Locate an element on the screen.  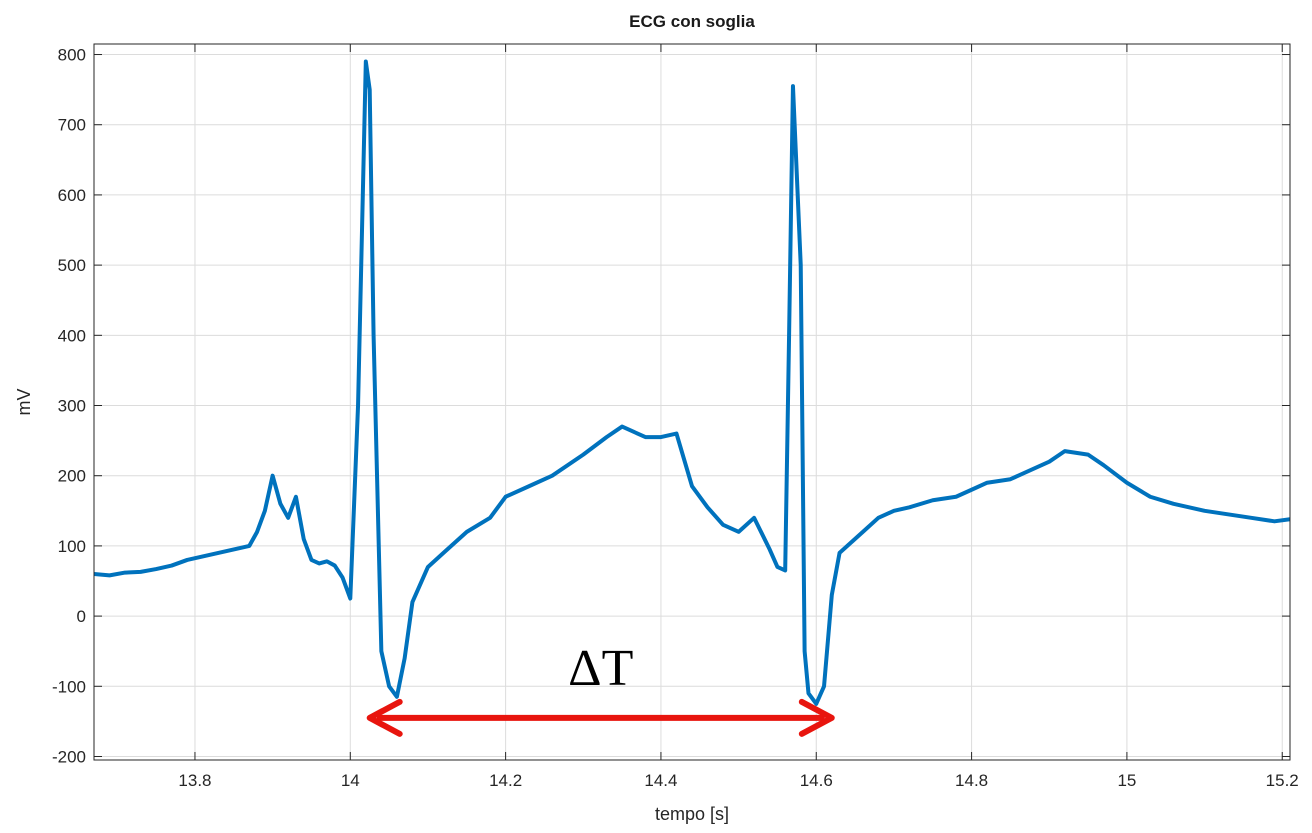
x-tick-label: 14 is located at coordinates (350, 780).